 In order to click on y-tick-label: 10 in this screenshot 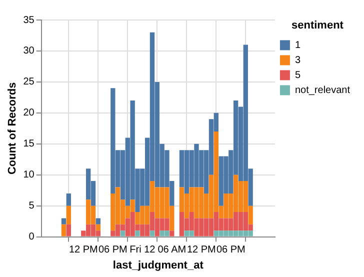, I will do `click(29, 175)`.